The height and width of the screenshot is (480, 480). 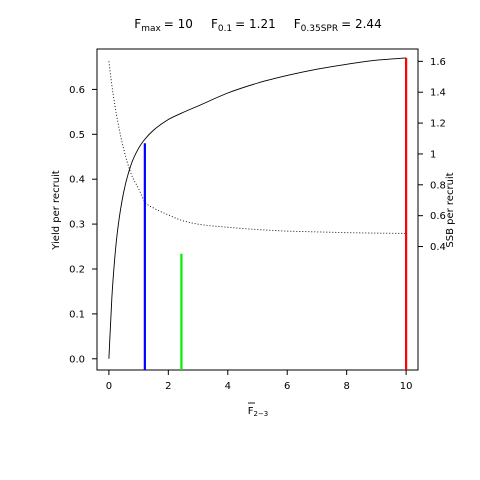 I want to click on title-value: = 1.21, so click(x=255, y=24).